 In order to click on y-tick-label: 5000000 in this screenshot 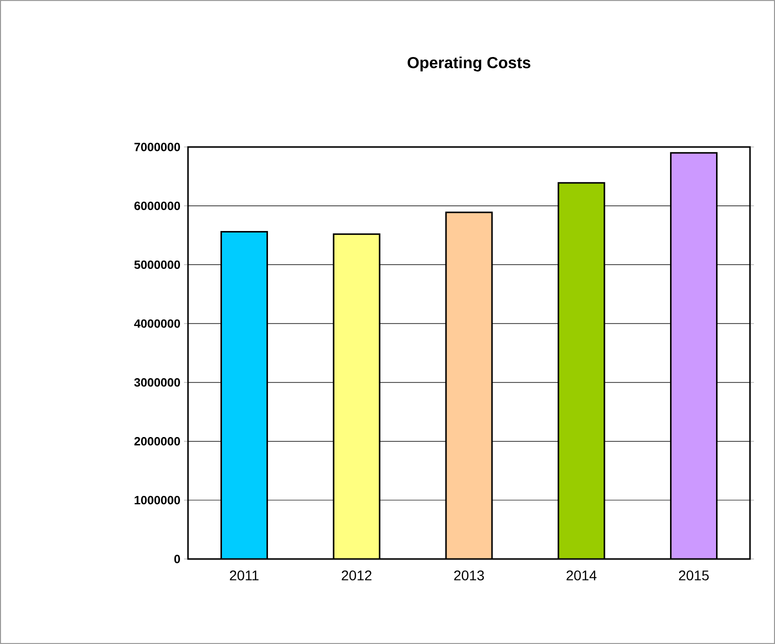, I will do `click(157, 264)`.